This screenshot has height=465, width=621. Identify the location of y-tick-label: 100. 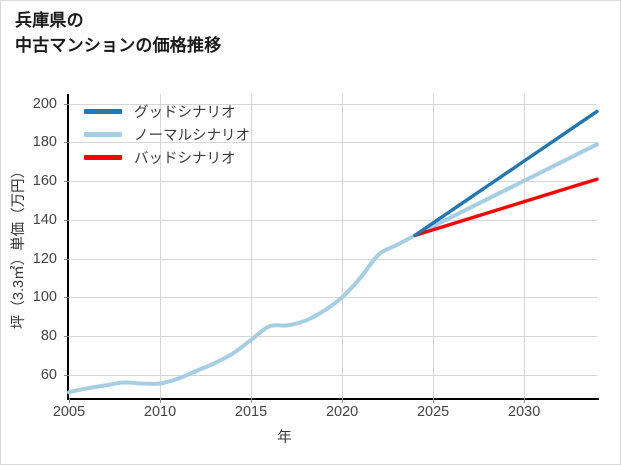
(44, 297).